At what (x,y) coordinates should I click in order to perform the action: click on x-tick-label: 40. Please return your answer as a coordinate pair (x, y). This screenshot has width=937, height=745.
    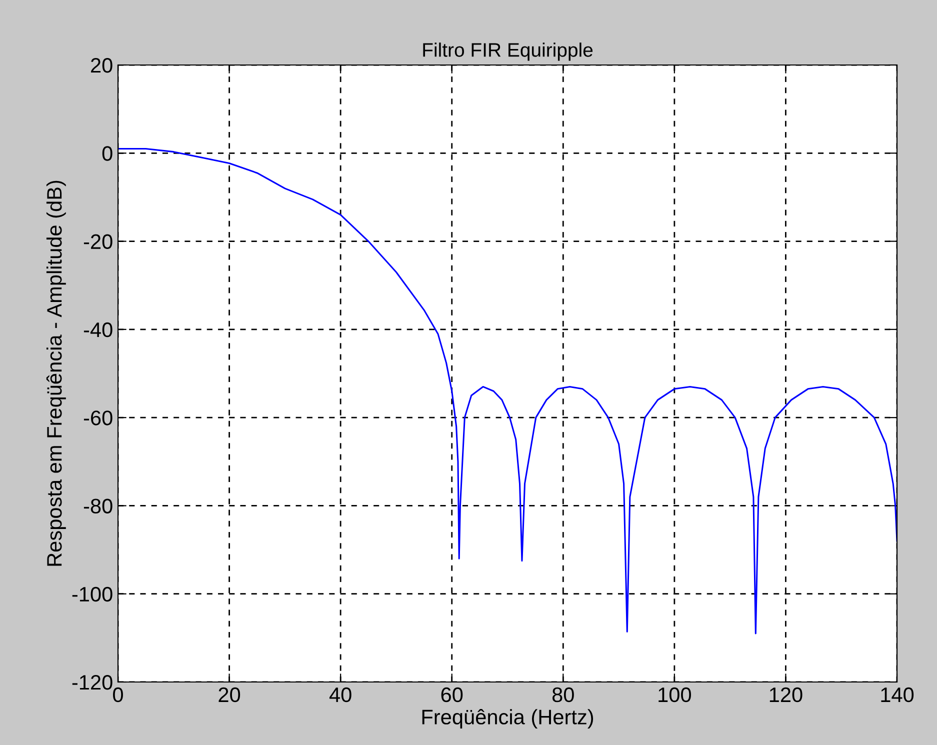
    Looking at the image, I should click on (340, 694).